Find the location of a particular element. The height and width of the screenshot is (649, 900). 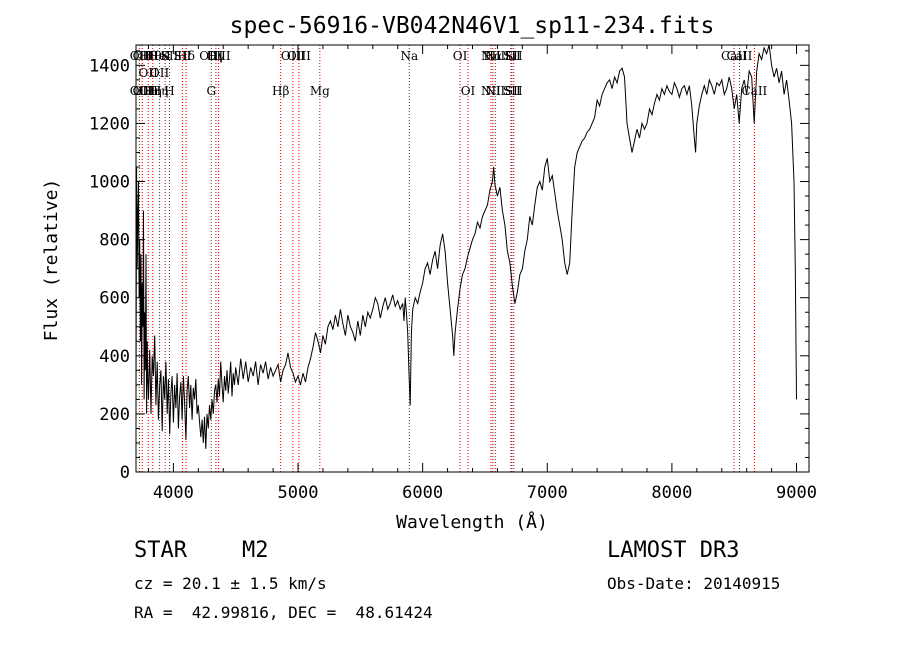

x-axis-label: Wavelength (Å) is located at coordinates (472, 522).